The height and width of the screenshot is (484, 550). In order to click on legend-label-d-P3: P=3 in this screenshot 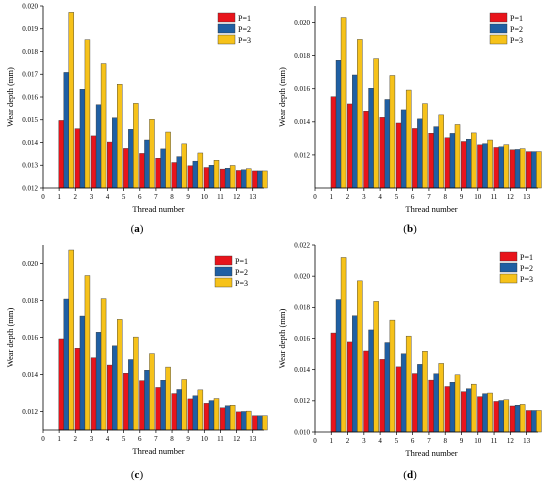, I will do `click(526, 279)`.